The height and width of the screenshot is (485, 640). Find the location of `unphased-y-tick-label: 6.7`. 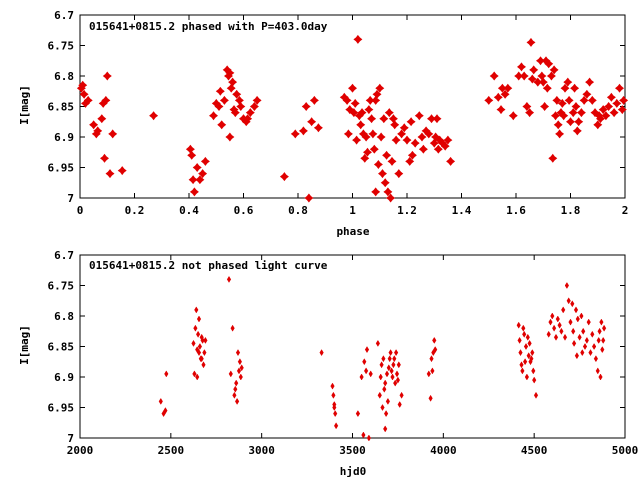

unphased-y-tick-label: 6.7 is located at coordinates (64, 255).